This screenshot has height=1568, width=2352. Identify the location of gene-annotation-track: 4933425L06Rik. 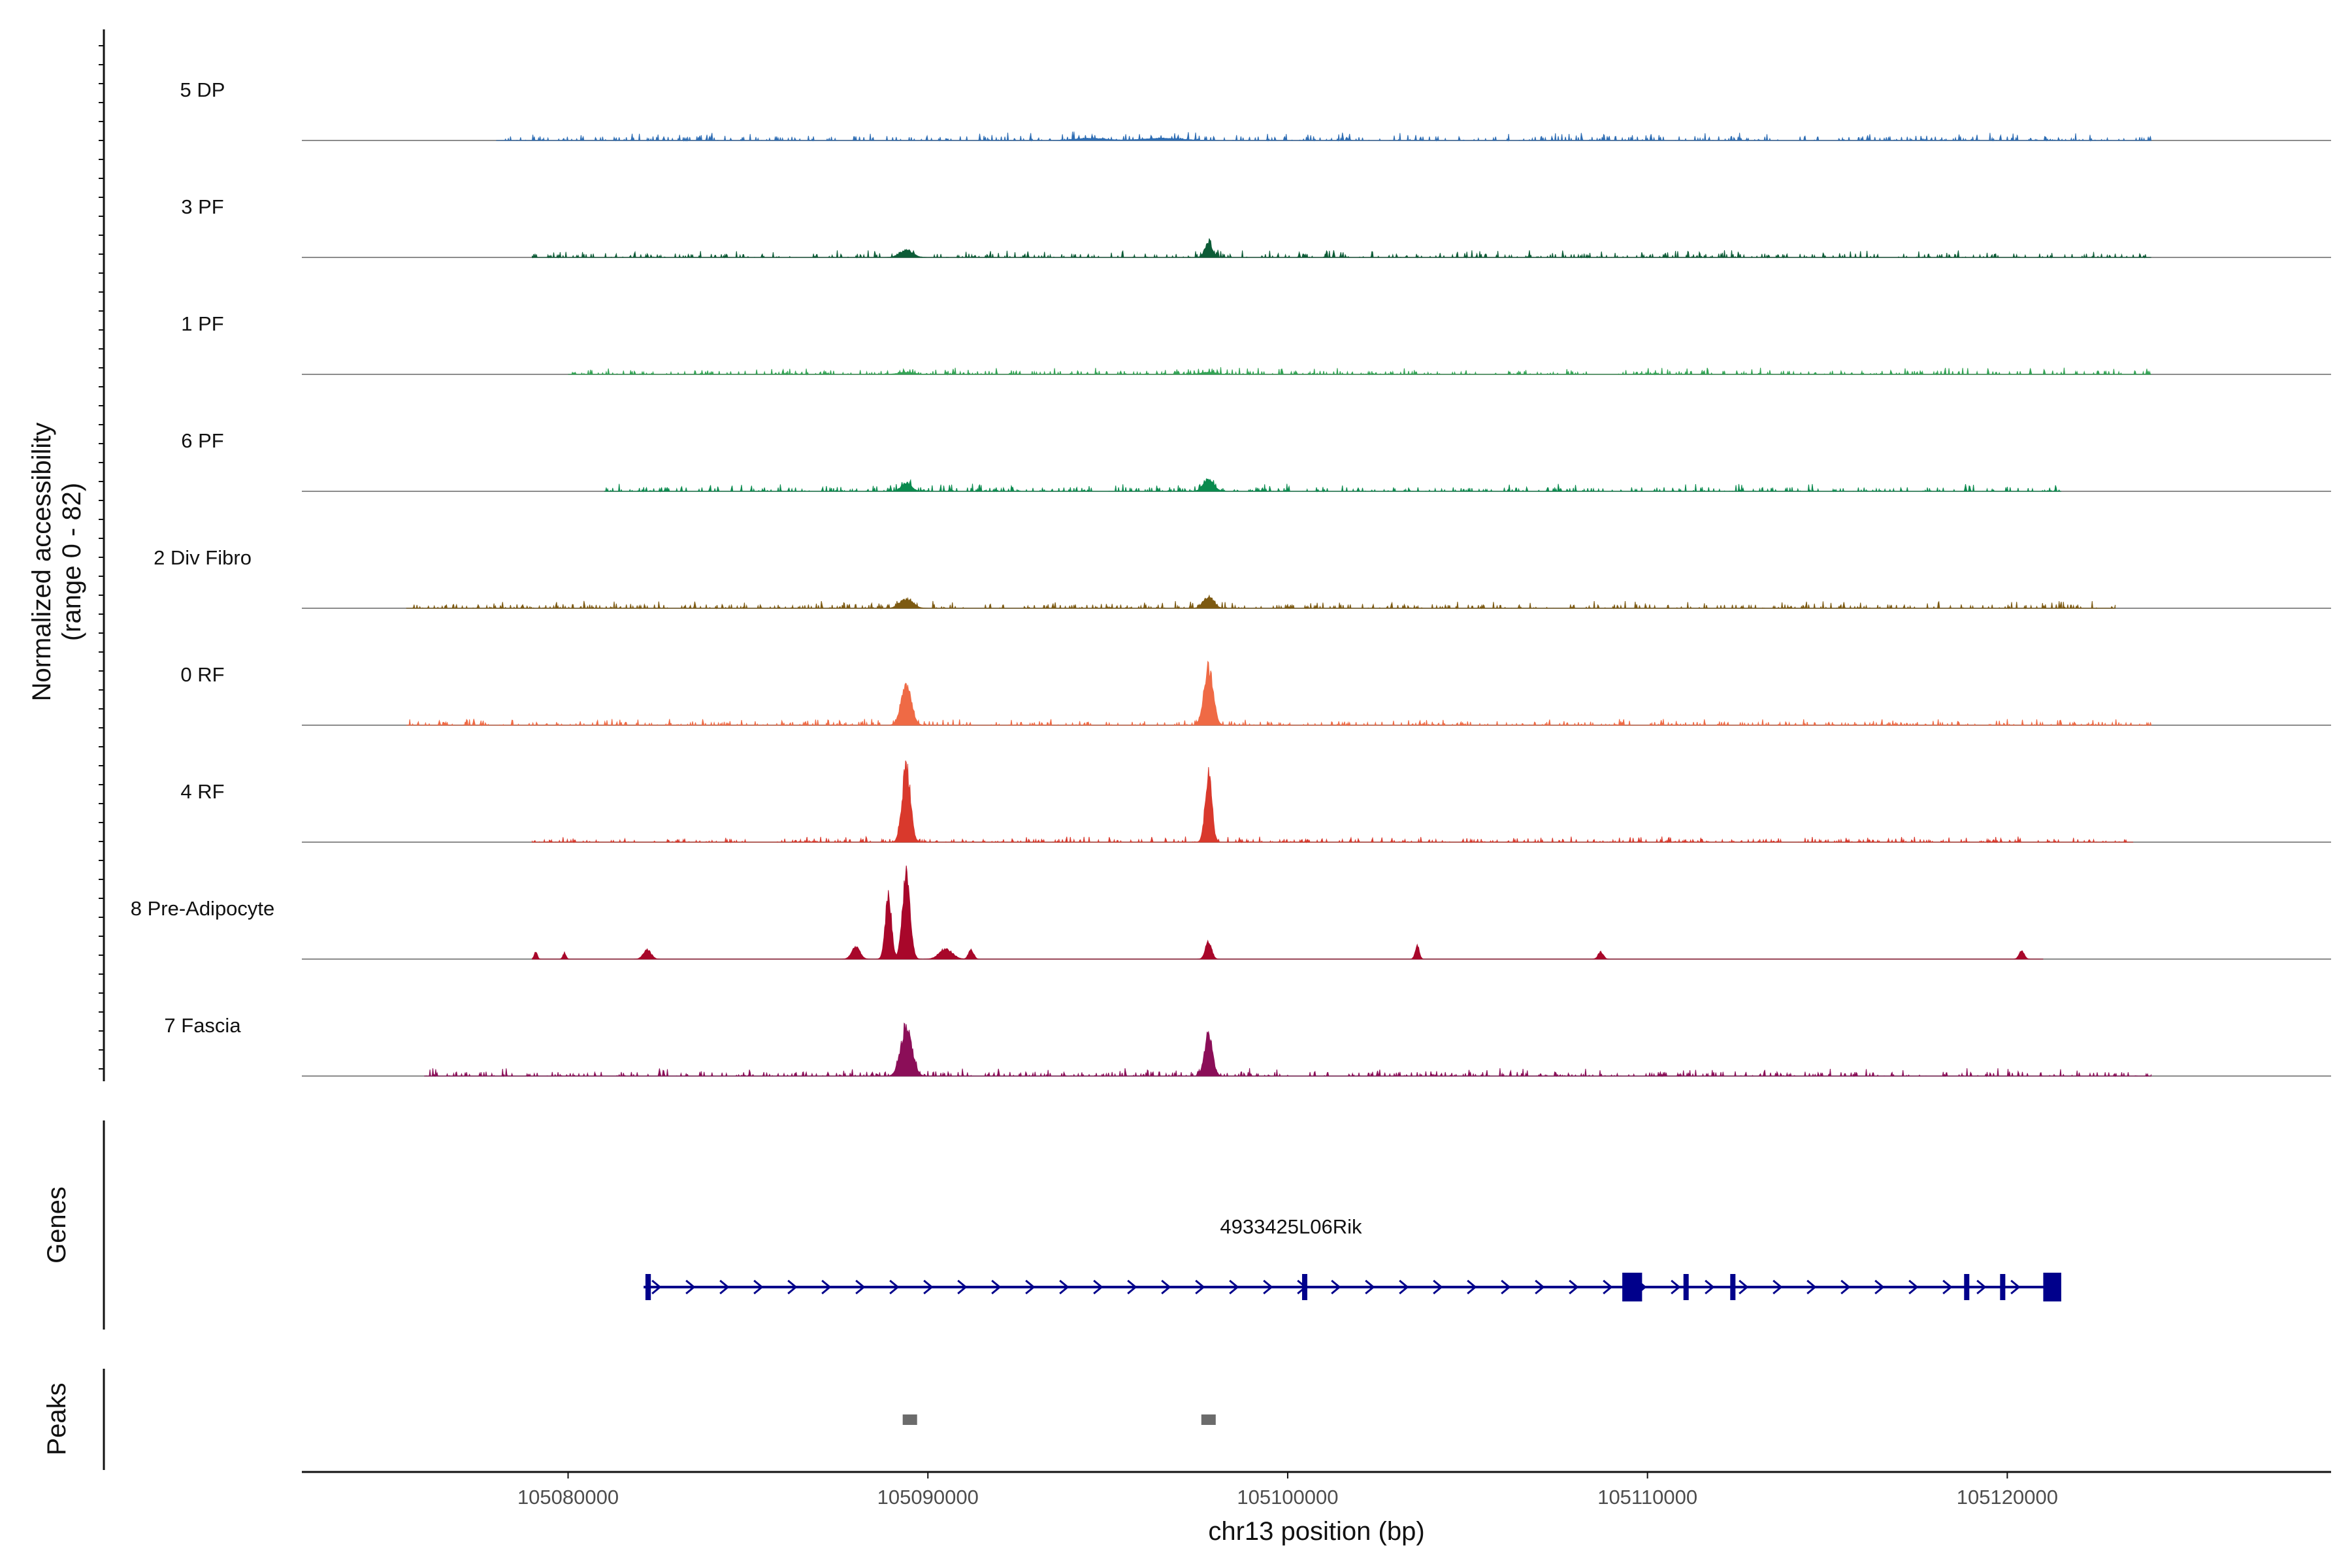
(1352, 1258).